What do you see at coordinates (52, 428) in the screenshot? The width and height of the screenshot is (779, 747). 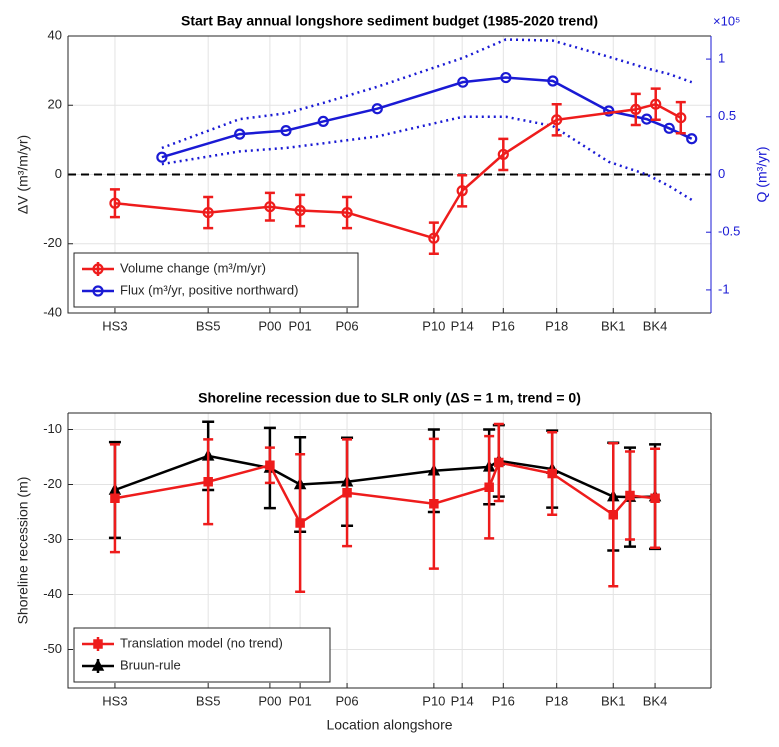 I see `y-tick-label: -10` at bounding box center [52, 428].